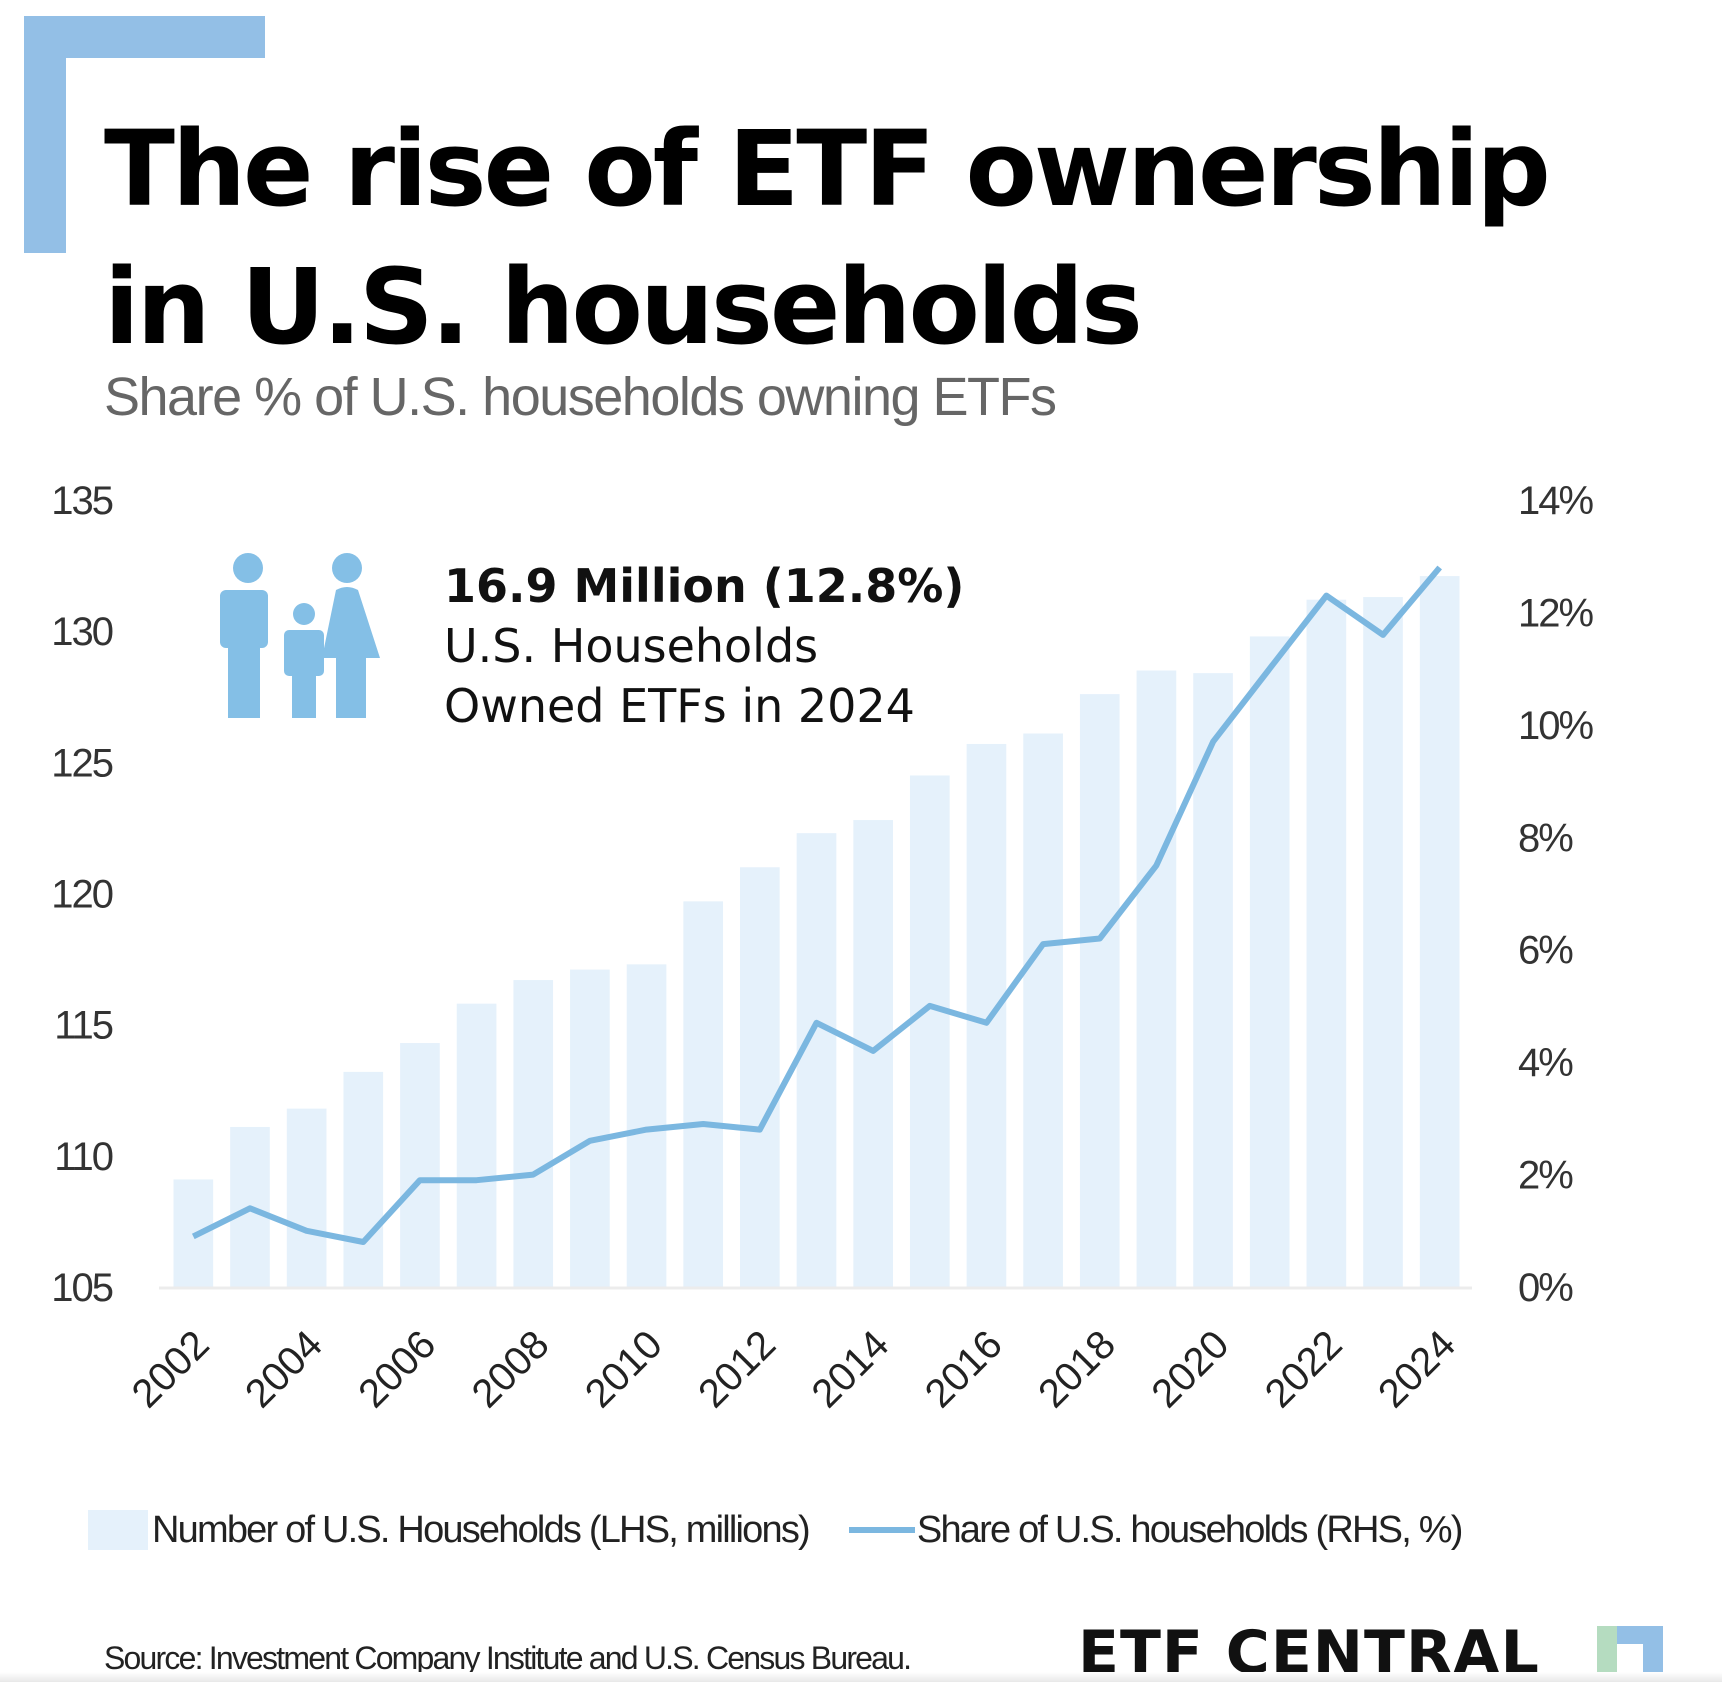 This screenshot has height=1688, width=1722. I want to click on bar-2008, so click(533, 1133).